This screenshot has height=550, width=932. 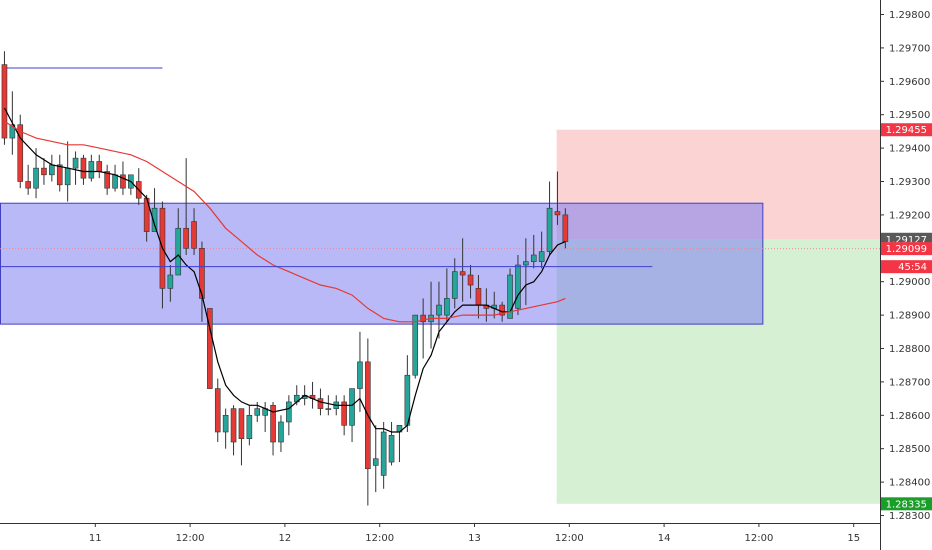 I want to click on time-tick-label: 11, so click(x=95, y=538).